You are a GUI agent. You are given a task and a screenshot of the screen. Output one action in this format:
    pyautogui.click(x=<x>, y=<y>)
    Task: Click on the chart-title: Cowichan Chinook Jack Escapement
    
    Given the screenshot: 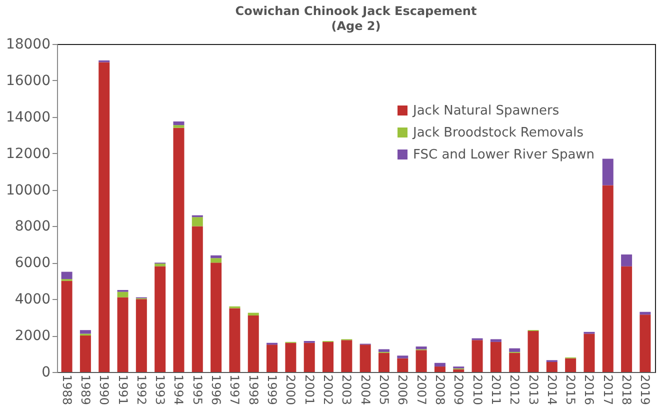 What is the action you would take?
    pyautogui.click(x=356, y=11)
    